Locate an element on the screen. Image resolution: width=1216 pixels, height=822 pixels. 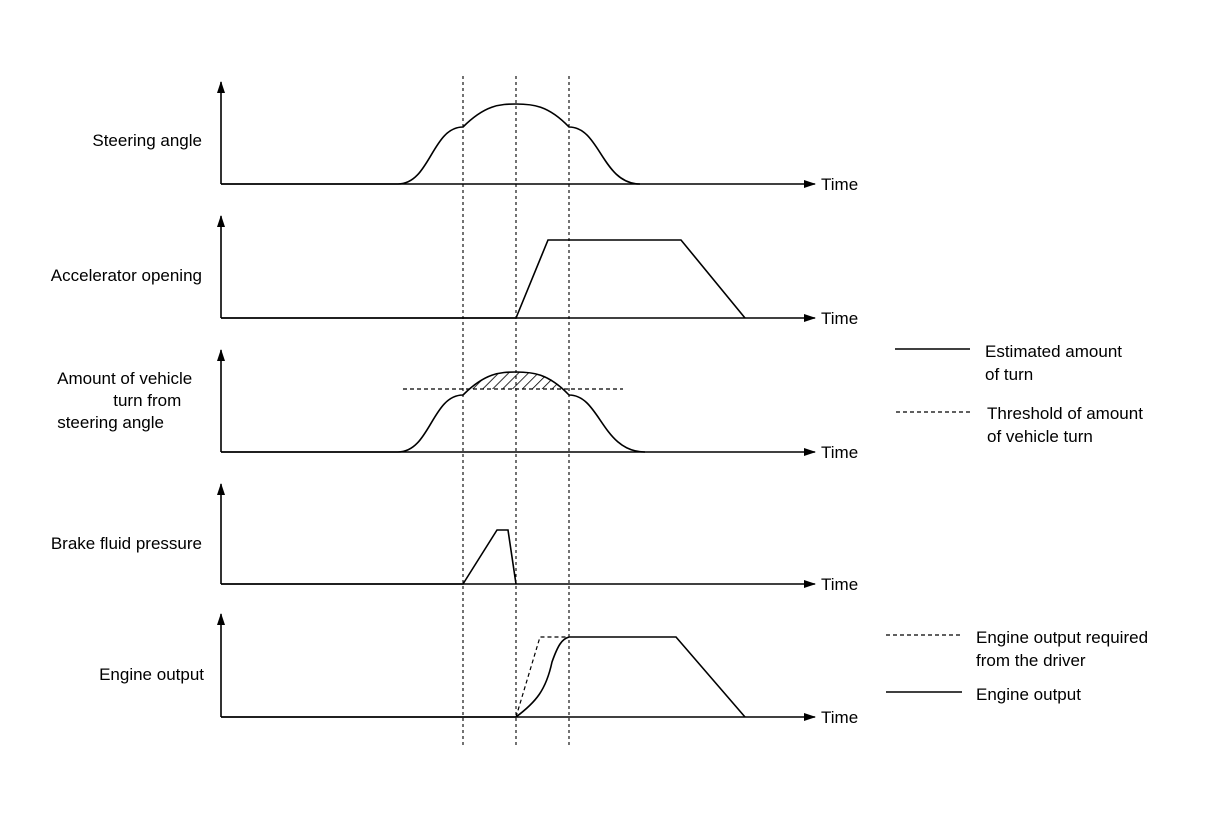
legend-required-label: Engine output required from the driver is located at coordinates (1064, 649).